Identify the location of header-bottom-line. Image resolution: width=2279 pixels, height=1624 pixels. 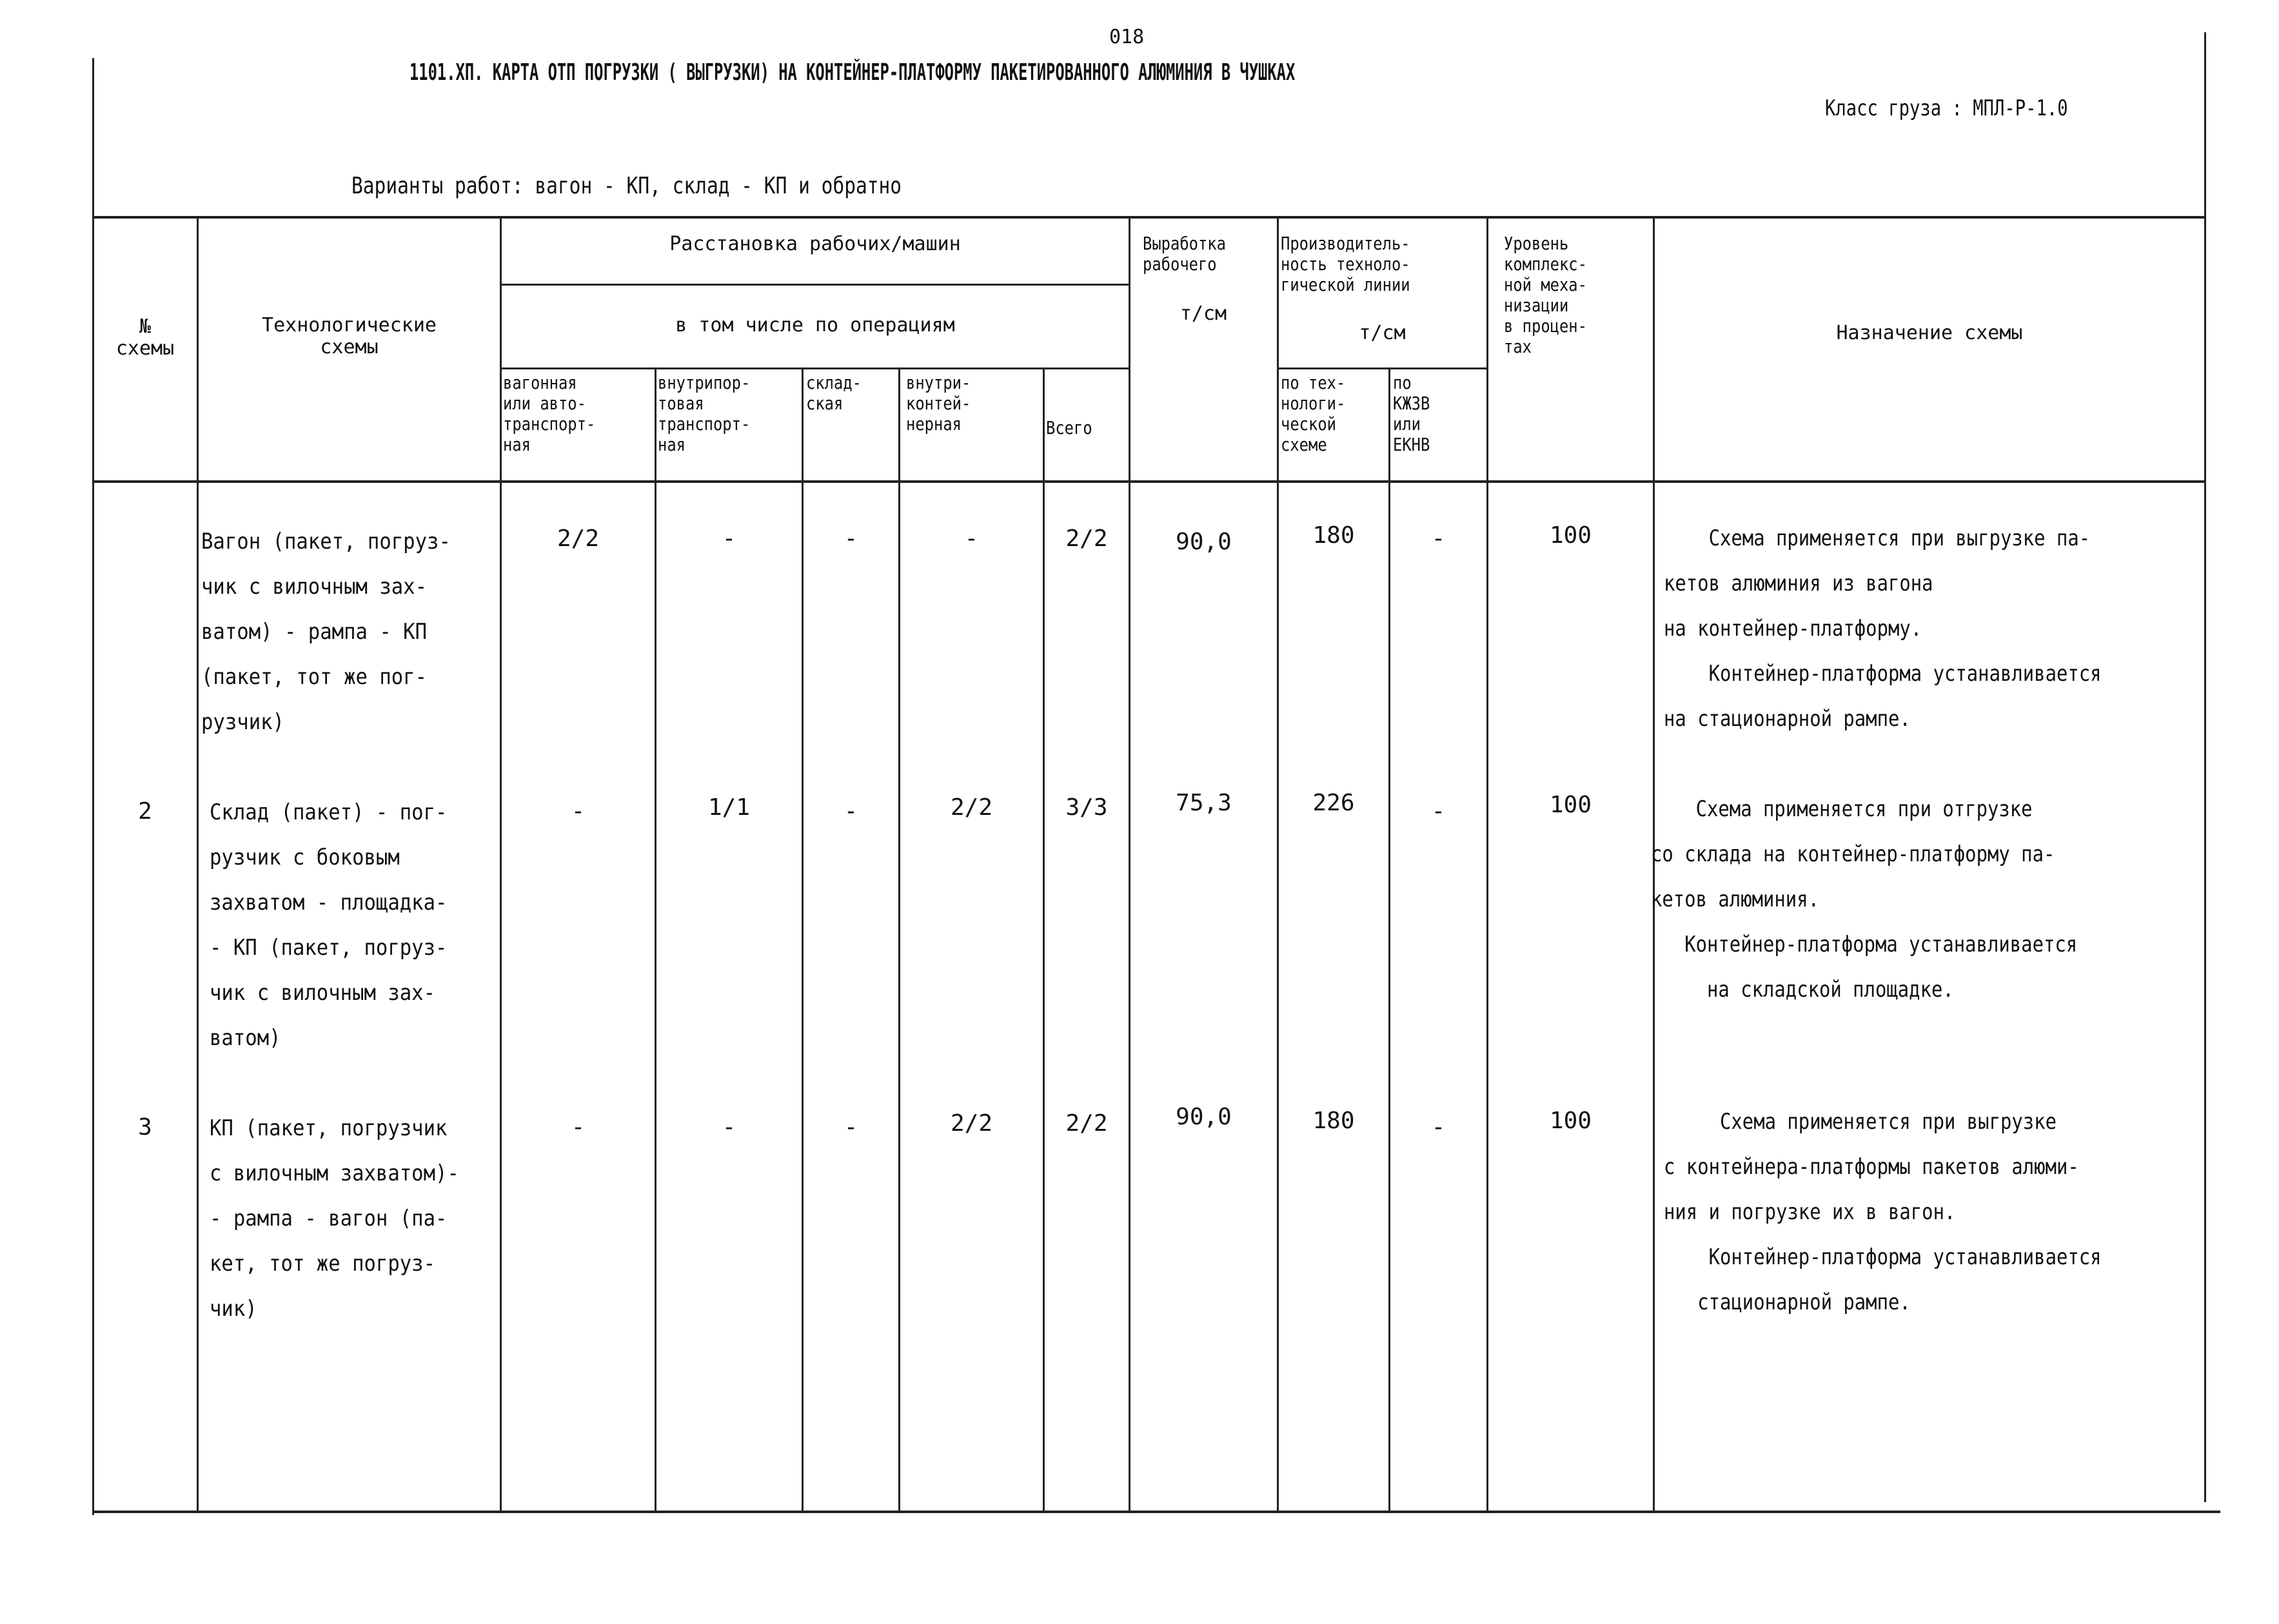
(1149, 481).